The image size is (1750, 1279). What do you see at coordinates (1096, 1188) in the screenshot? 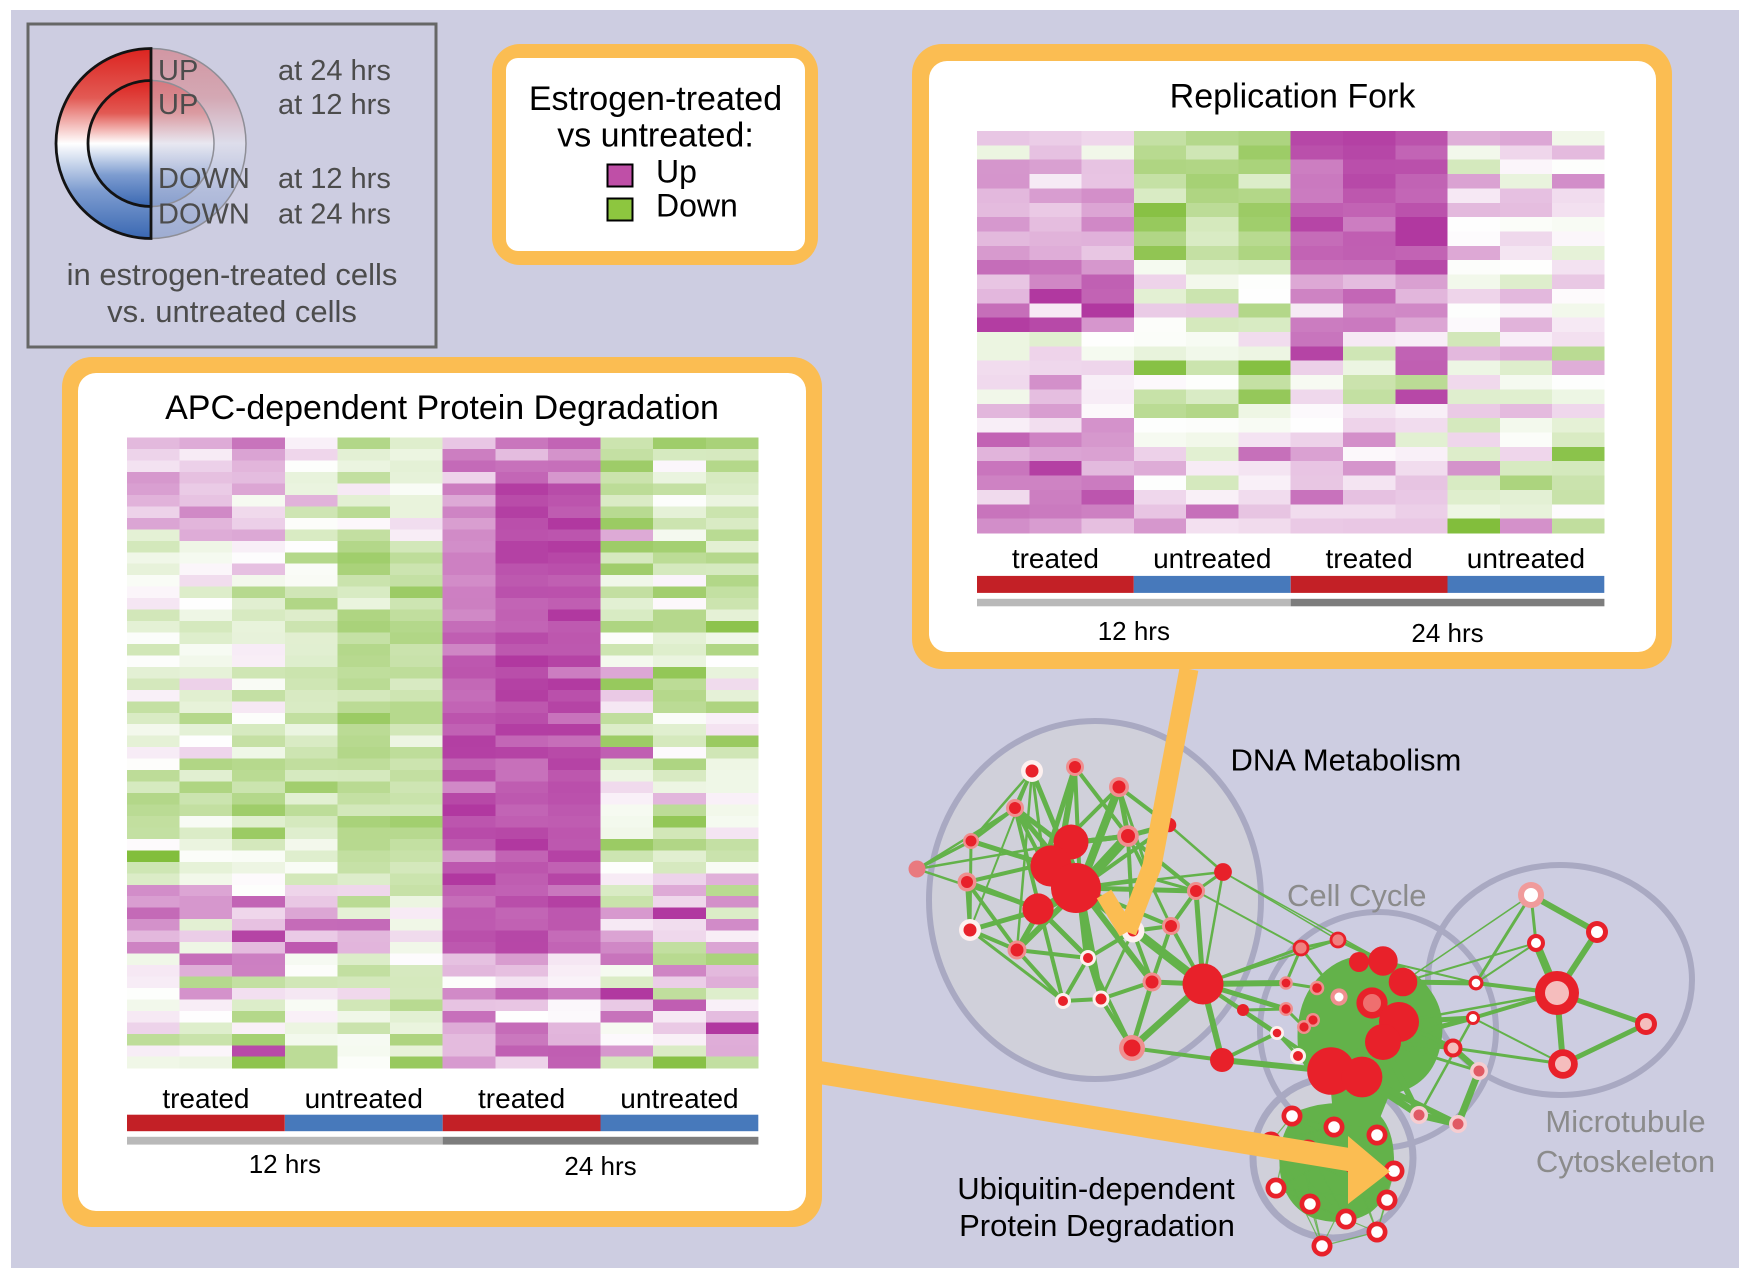
I see `svg-text: Ubiquitin-dependent` at bounding box center [1096, 1188].